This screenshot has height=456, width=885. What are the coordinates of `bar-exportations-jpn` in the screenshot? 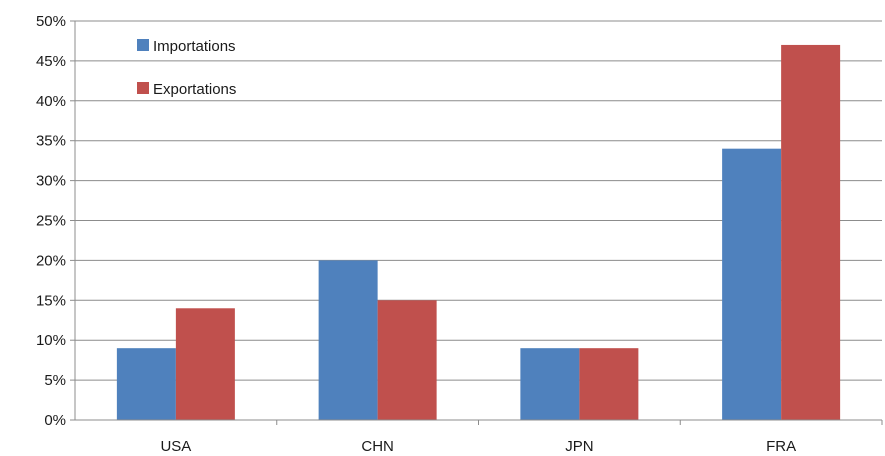 It's located at (609, 384).